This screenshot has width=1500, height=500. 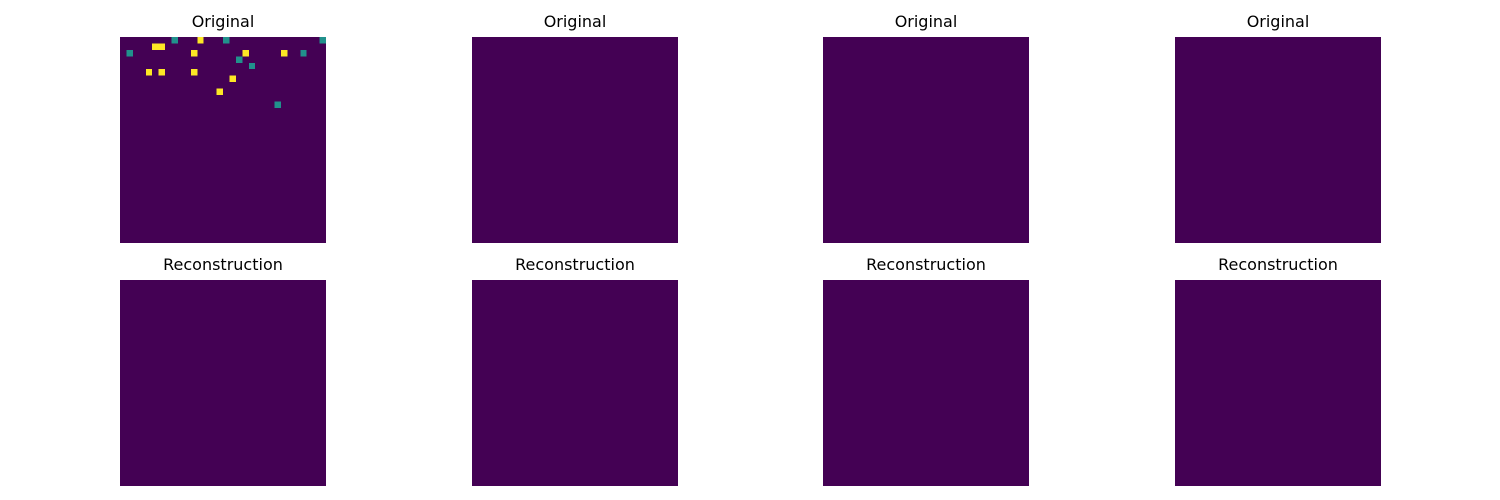 I want to click on panel-reconstruction-1: Reconstruction, so click(x=223, y=370).